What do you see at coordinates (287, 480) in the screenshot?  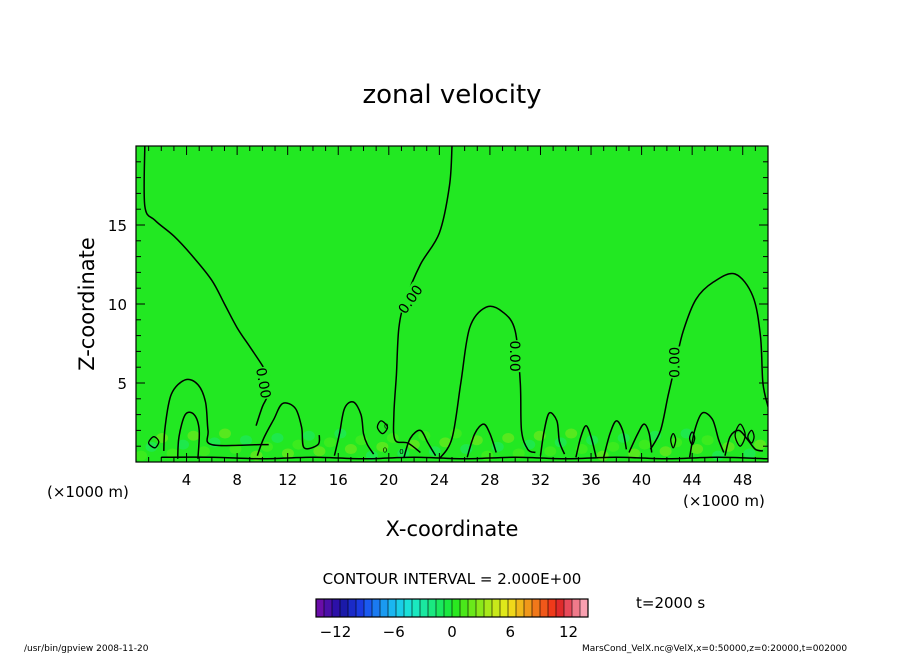 I see `x-tick-label: 12` at bounding box center [287, 480].